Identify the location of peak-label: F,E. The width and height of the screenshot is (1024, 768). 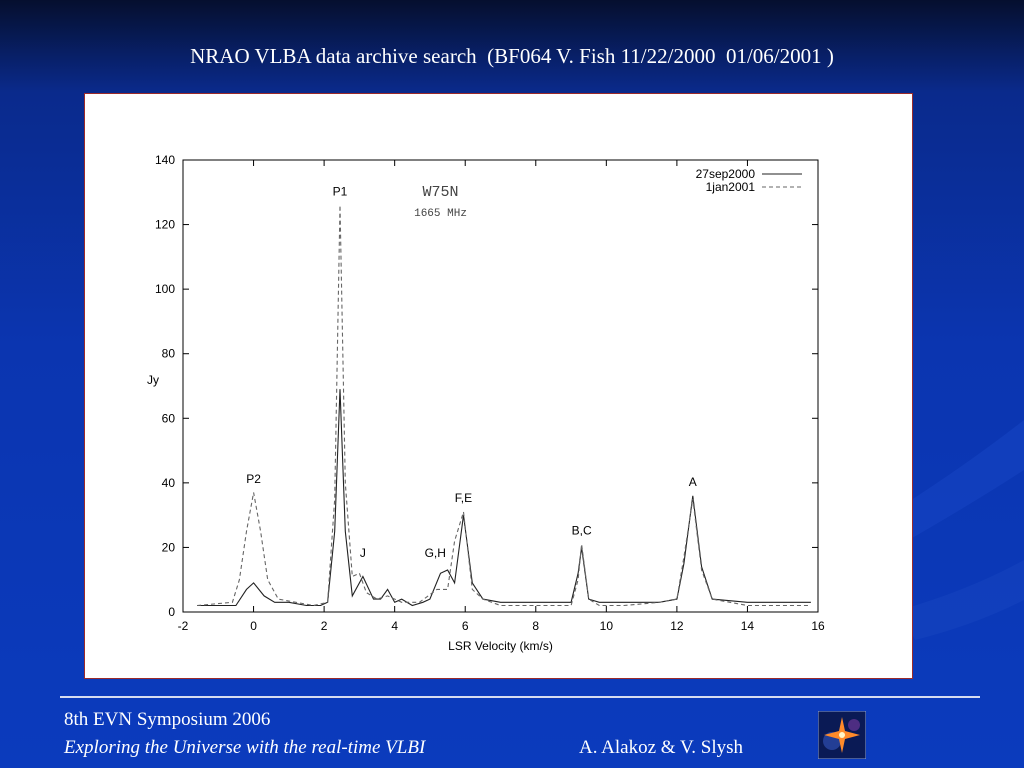
(463, 498).